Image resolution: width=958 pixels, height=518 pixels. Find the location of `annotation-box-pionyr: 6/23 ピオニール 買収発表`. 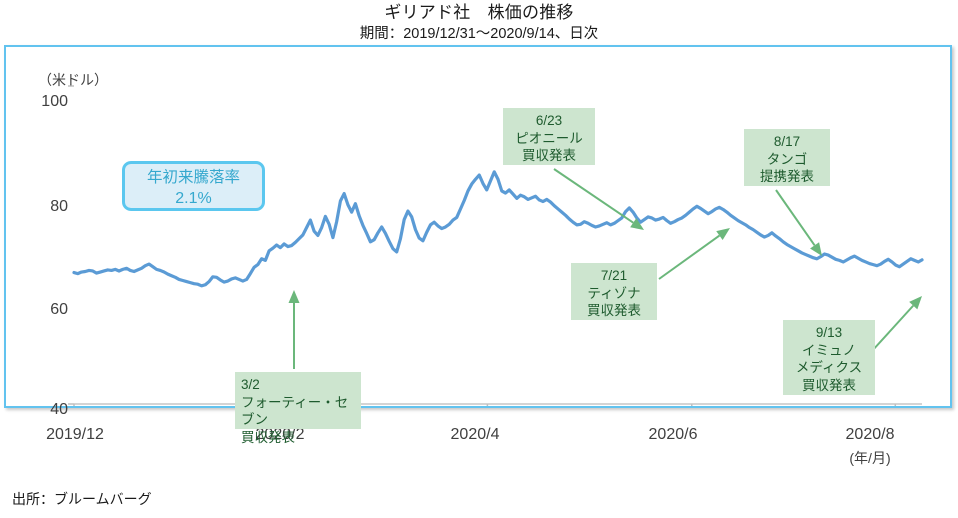

annotation-box-pionyr: 6/23 ピオニール 買収発表 is located at coordinates (549, 136).